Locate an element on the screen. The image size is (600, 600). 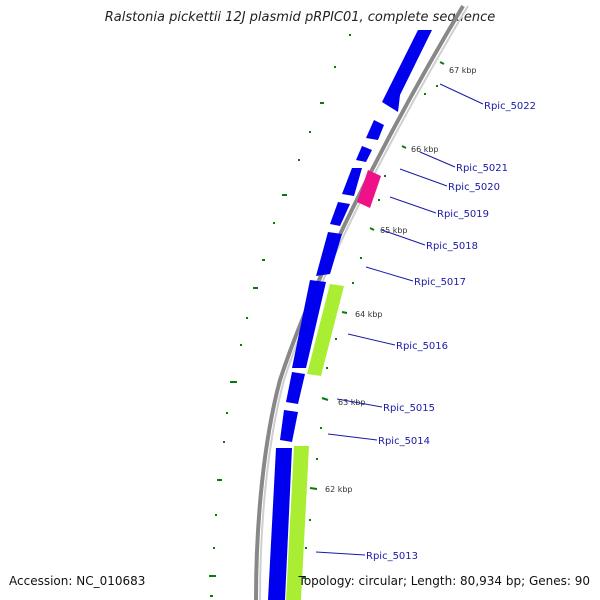
gene-label: Rpic_5018 is located at coordinates (452, 246).